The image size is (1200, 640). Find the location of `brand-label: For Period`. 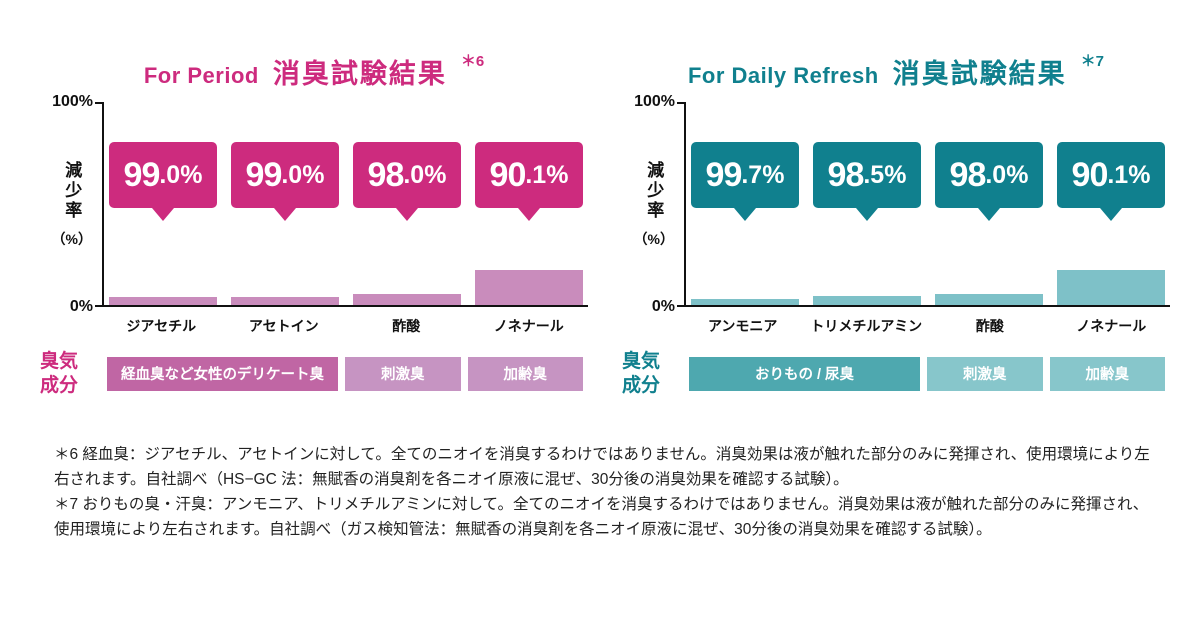

brand-label: For Period is located at coordinates (201, 75).